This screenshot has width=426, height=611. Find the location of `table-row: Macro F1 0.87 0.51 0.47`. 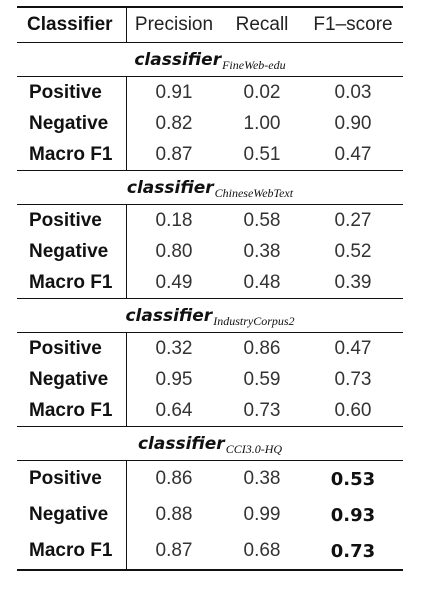

table-row: Macro F1 0.87 0.51 0.47 is located at coordinates (210, 154).